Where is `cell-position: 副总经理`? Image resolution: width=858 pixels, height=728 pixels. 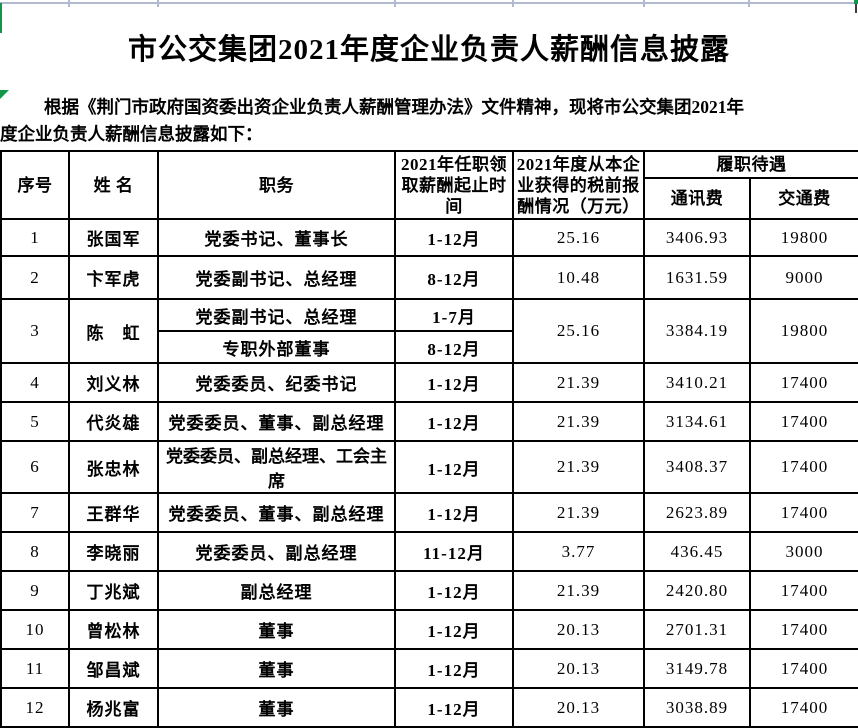 cell-position: 副总经理 is located at coordinates (276, 590).